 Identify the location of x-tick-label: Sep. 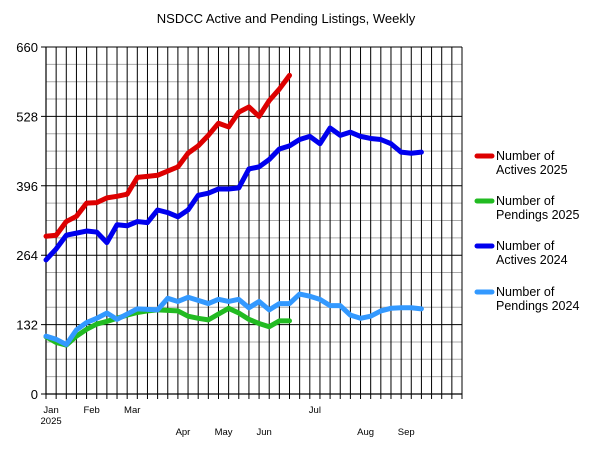
(406, 432).